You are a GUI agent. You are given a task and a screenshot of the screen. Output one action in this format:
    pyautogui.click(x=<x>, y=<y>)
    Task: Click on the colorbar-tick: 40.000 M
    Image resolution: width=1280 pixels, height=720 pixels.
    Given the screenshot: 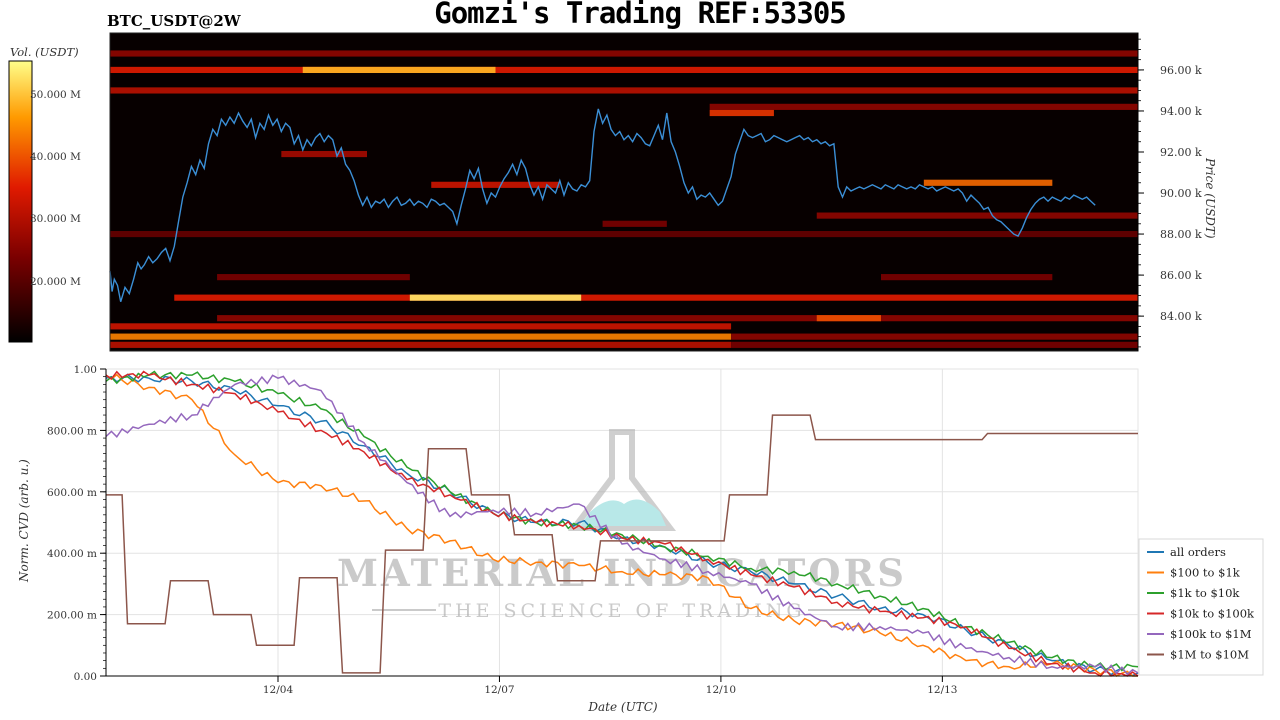 What is the action you would take?
    pyautogui.click(x=55, y=157)
    